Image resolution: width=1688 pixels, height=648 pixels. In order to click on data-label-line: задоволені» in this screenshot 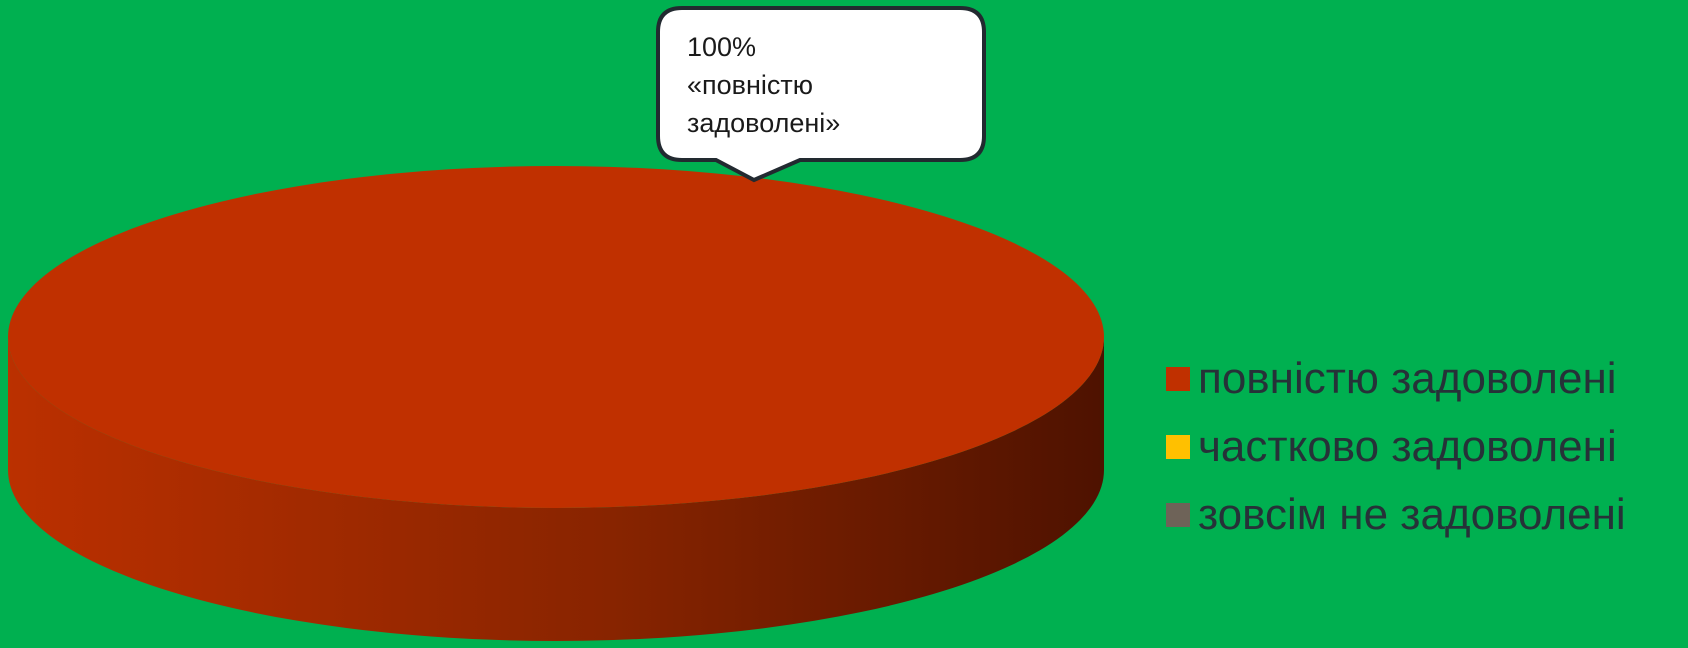, I will do `click(763, 123)`.